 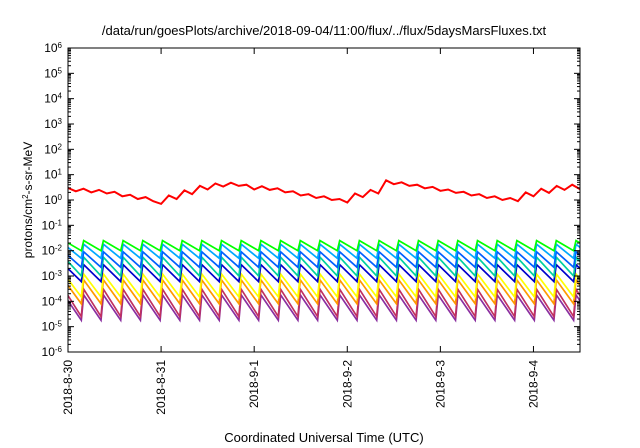 What do you see at coordinates (59, 298) in the screenshot?
I see `y-tick-label-exp: -4` at bounding box center [59, 298].